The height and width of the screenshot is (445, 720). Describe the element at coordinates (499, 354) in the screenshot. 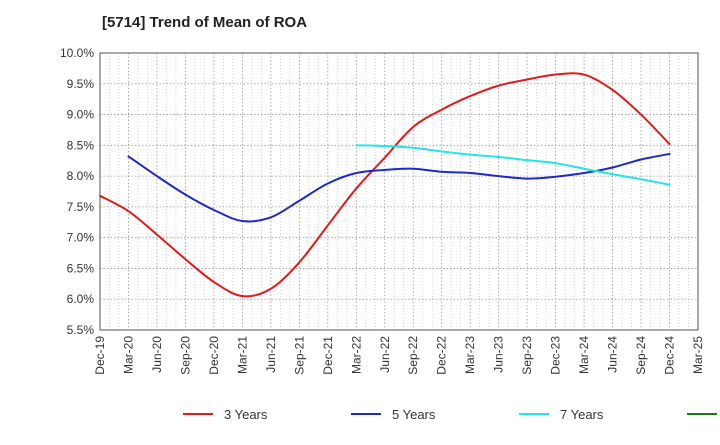

I see `x-tick-label: Jun-23` at that location.